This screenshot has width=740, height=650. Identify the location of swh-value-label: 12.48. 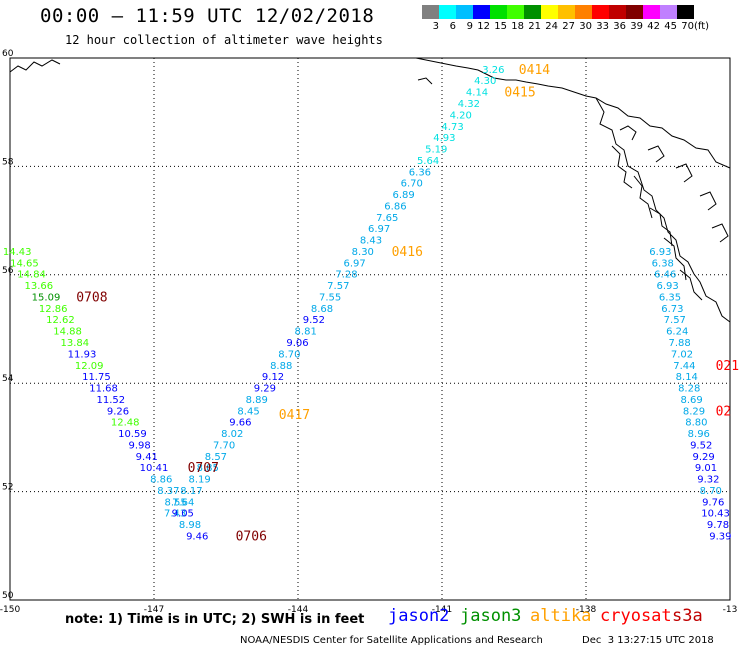
(125, 423).